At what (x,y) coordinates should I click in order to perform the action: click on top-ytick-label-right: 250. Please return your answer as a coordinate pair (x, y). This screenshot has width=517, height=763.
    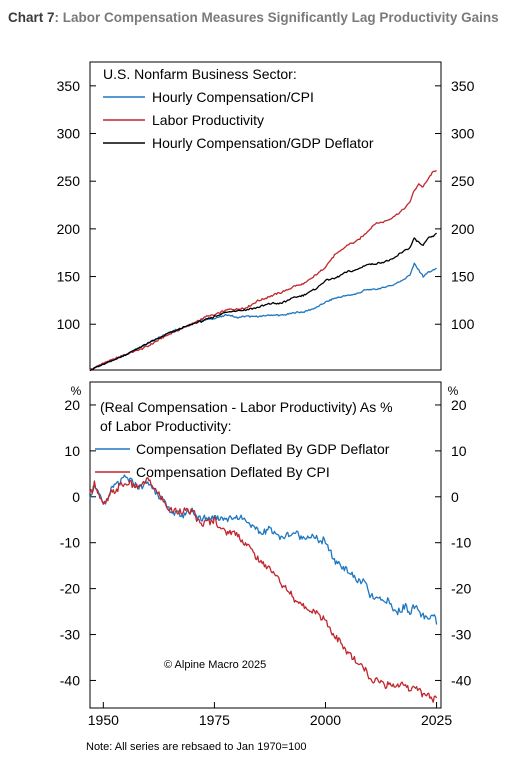
    Looking at the image, I should click on (463, 181).